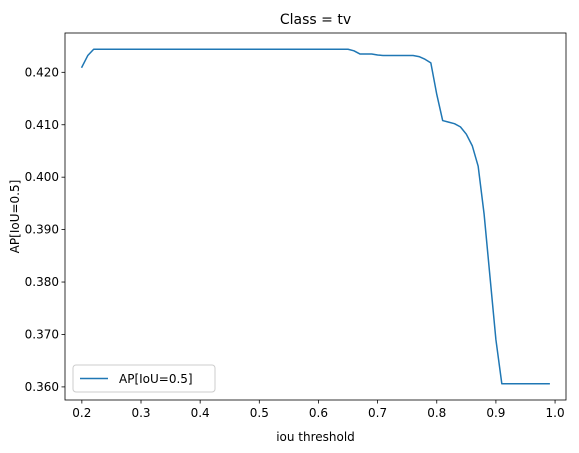 This screenshot has width=579, height=453. Describe the element at coordinates (81, 413) in the screenshot. I see `x-tick-label: 0.2` at that location.